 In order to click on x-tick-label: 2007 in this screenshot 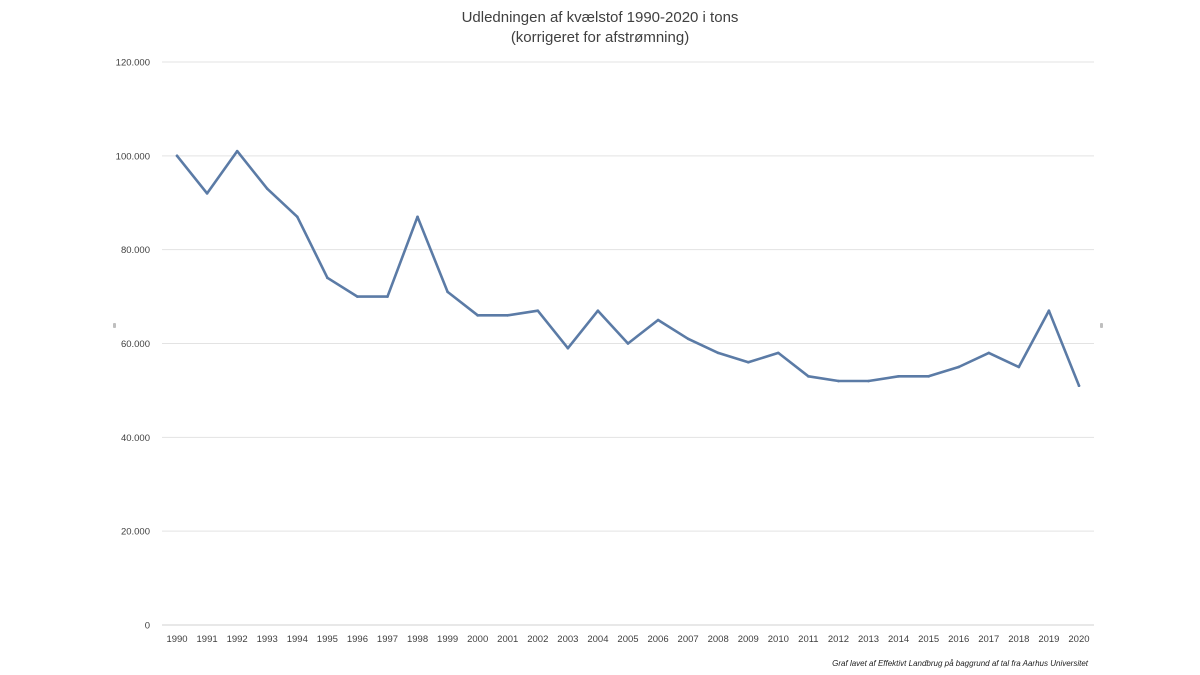, I will do `click(688, 639)`.